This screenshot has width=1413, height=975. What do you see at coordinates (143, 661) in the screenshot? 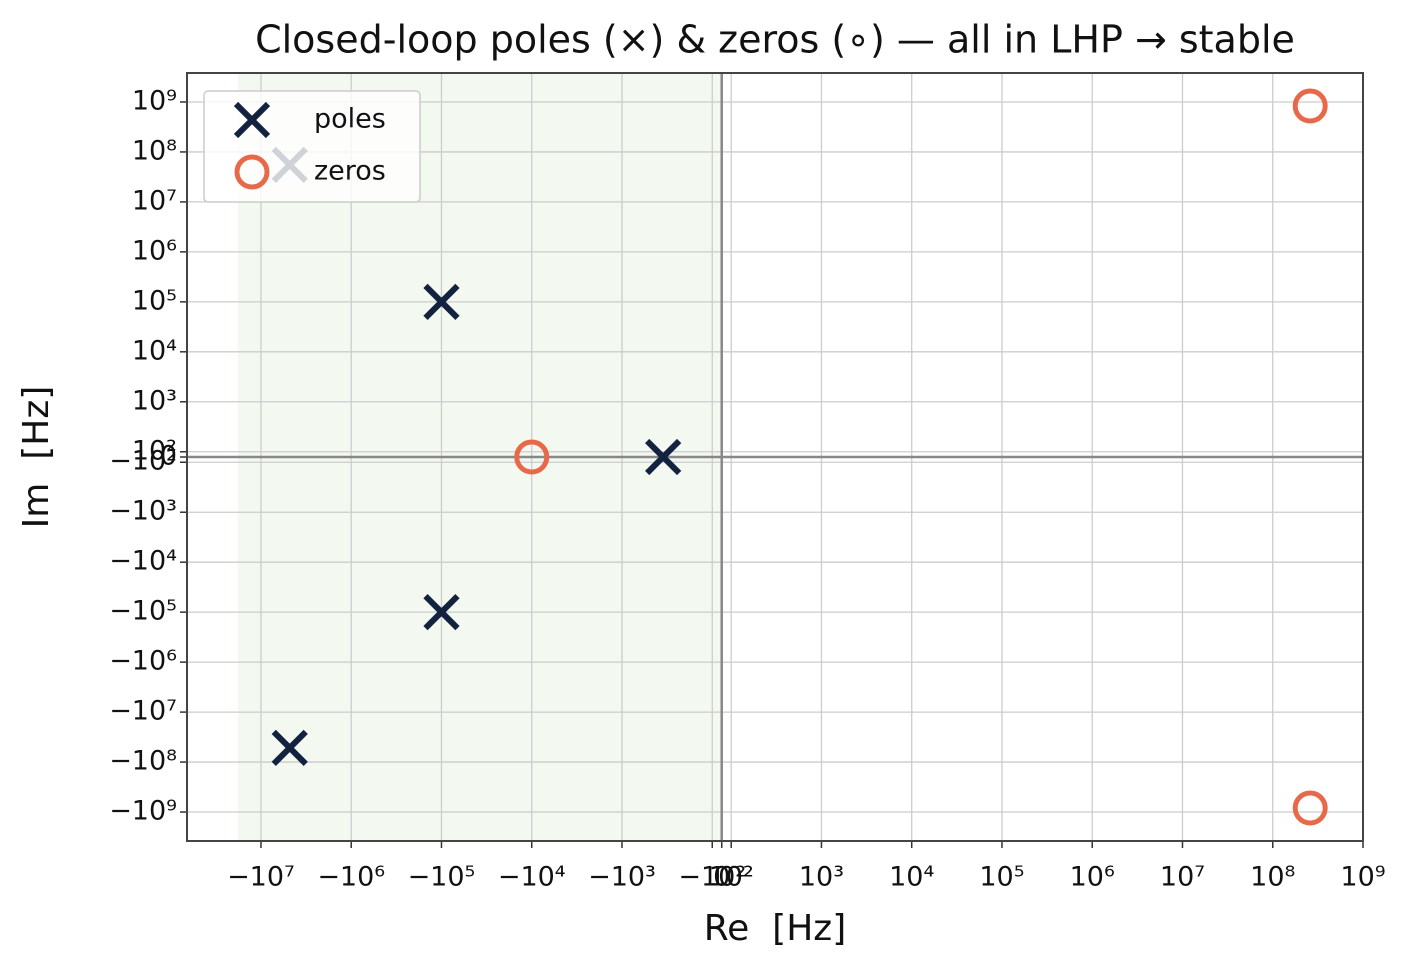
I see `y-tick-label: −10⁶` at bounding box center [143, 661].